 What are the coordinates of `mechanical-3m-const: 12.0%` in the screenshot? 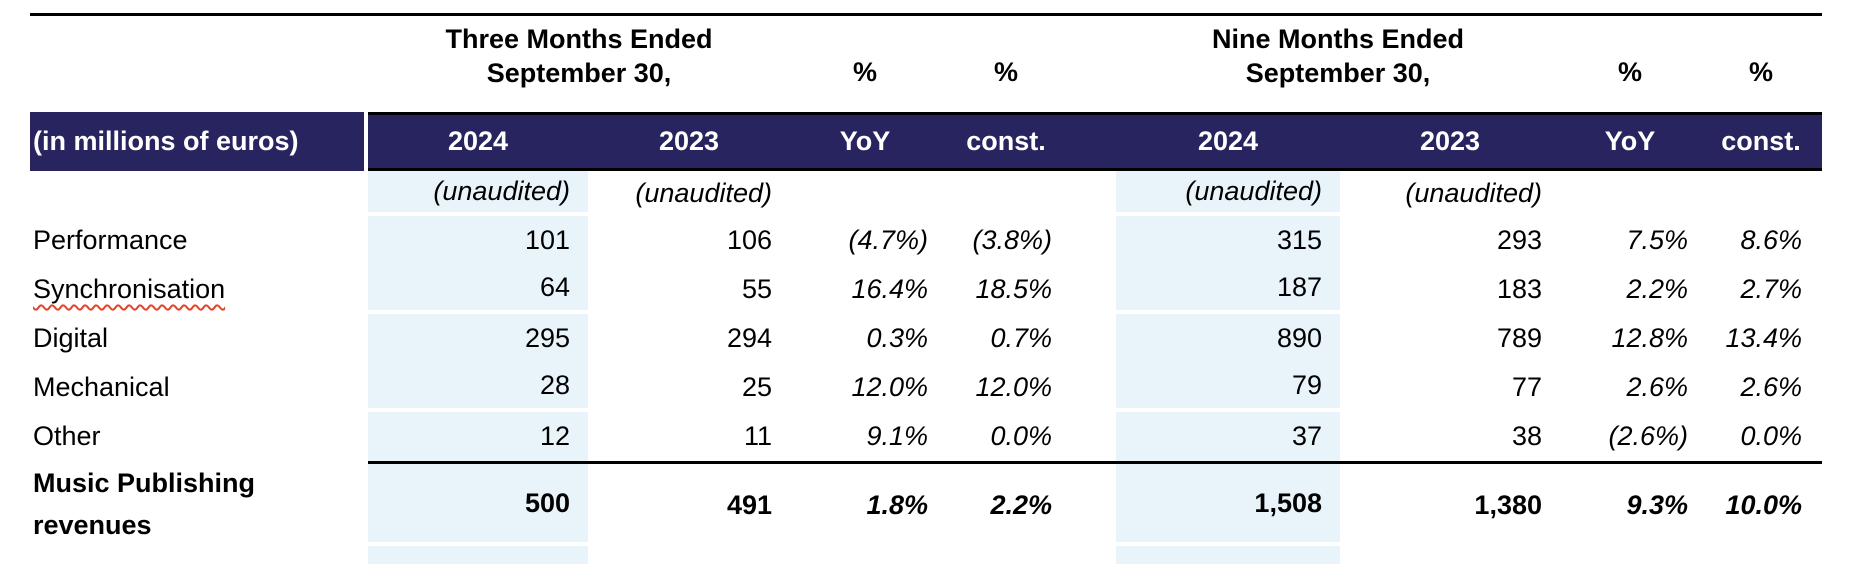 It's located at (1013, 387).